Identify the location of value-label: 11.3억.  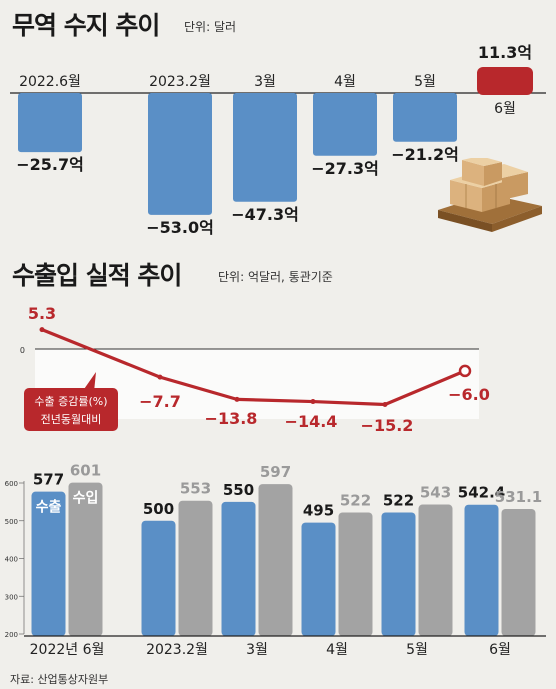
(505, 52).